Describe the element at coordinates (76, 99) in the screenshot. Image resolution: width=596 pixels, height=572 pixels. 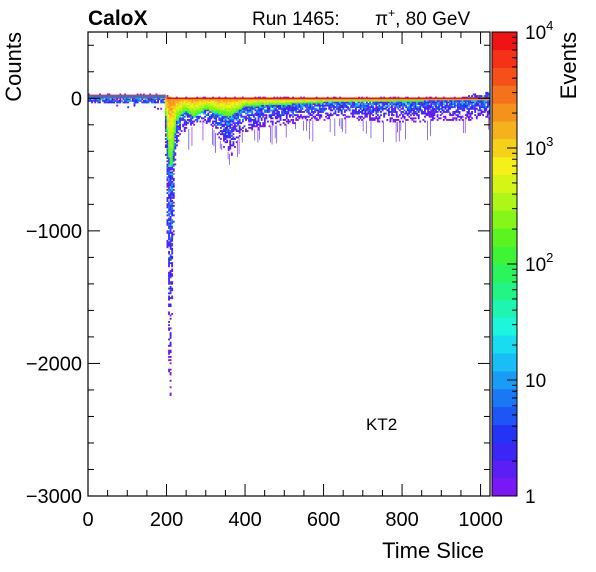
I see `y-tick-label: 0` at that location.